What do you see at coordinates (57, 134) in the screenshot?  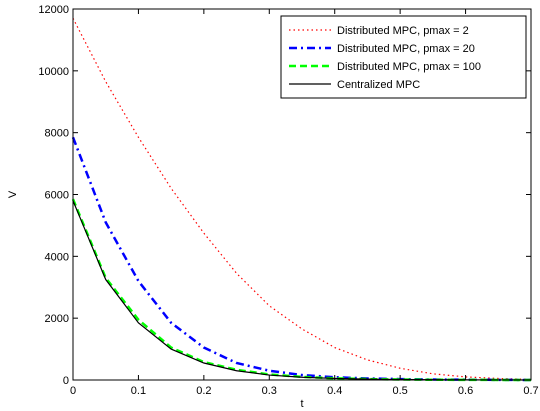 I see `y-tick-label: 8000` at bounding box center [57, 134].